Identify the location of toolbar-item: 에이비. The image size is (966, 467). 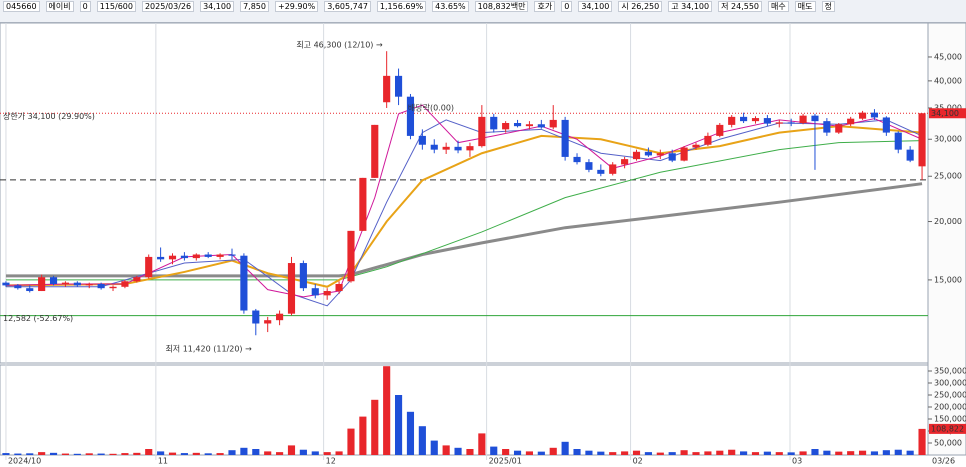
(59, 6).